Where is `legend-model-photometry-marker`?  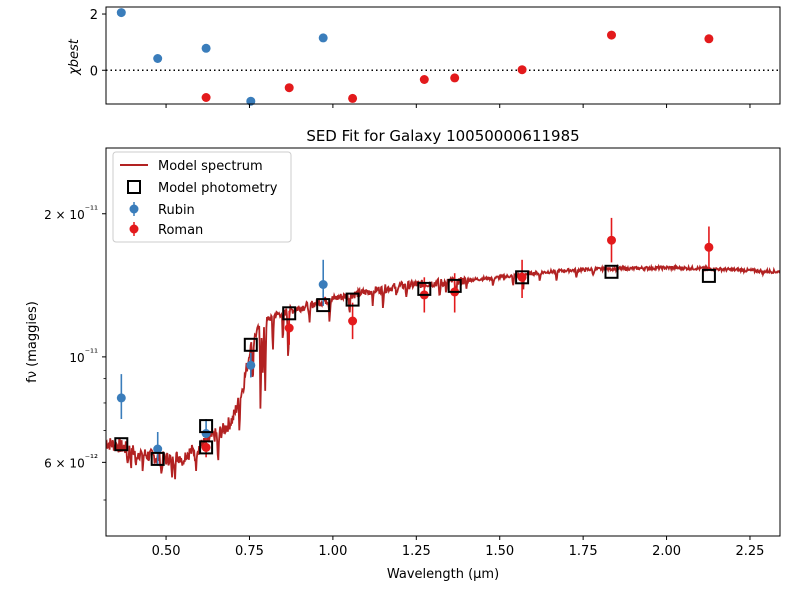
legend-model-photometry-marker is located at coordinates (134, 187).